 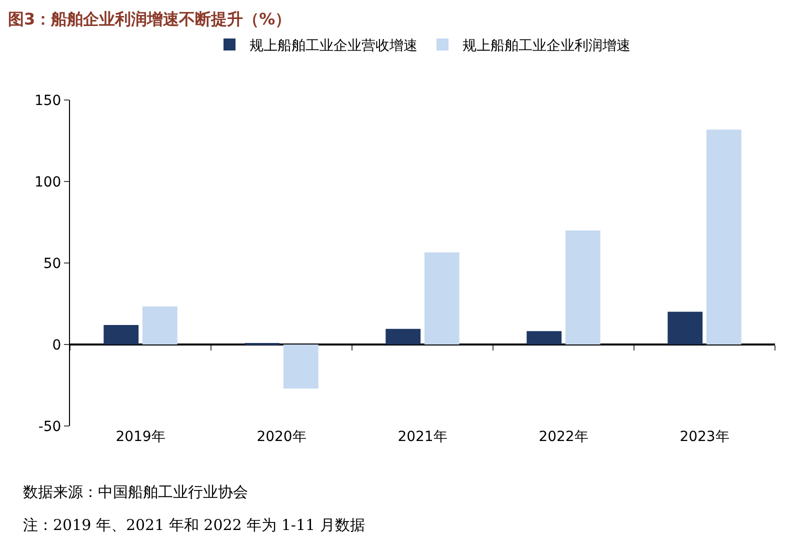 I want to click on x-tick-label: 2019年, so click(x=141, y=437).